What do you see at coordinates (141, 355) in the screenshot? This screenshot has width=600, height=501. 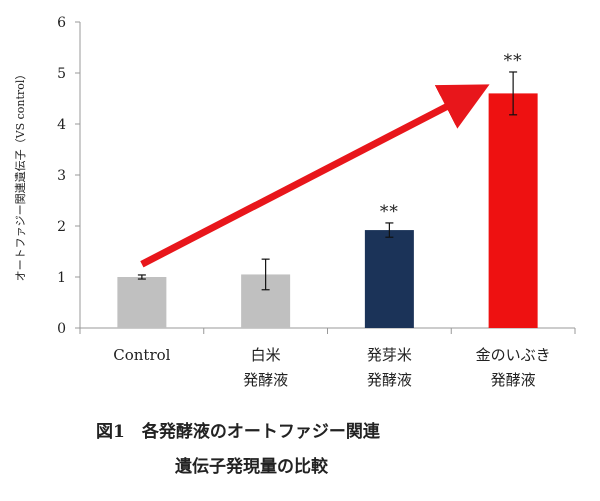 I see `x-category-label-line1: Control` at bounding box center [141, 355].